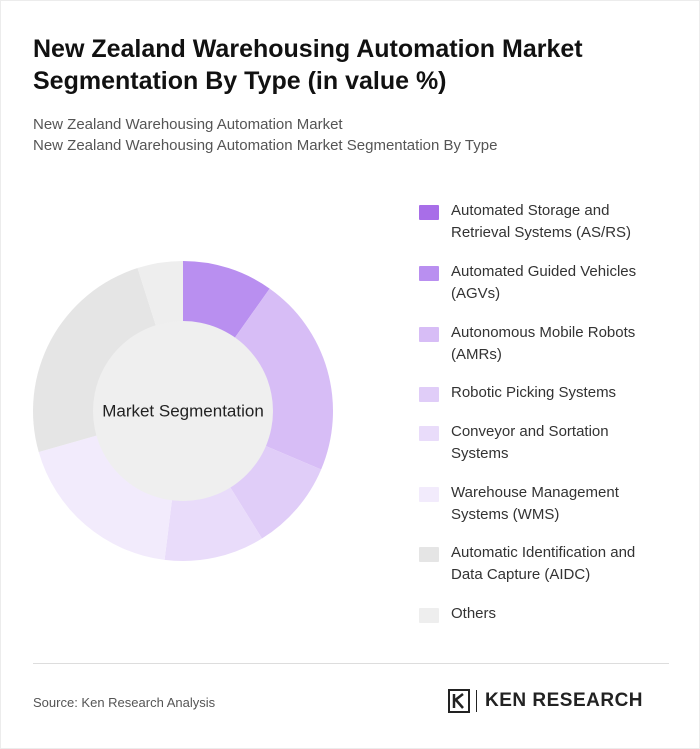 This screenshot has width=700, height=749. I want to click on legend-label: Autonomous Mobile Robots (AMRs), so click(543, 343).